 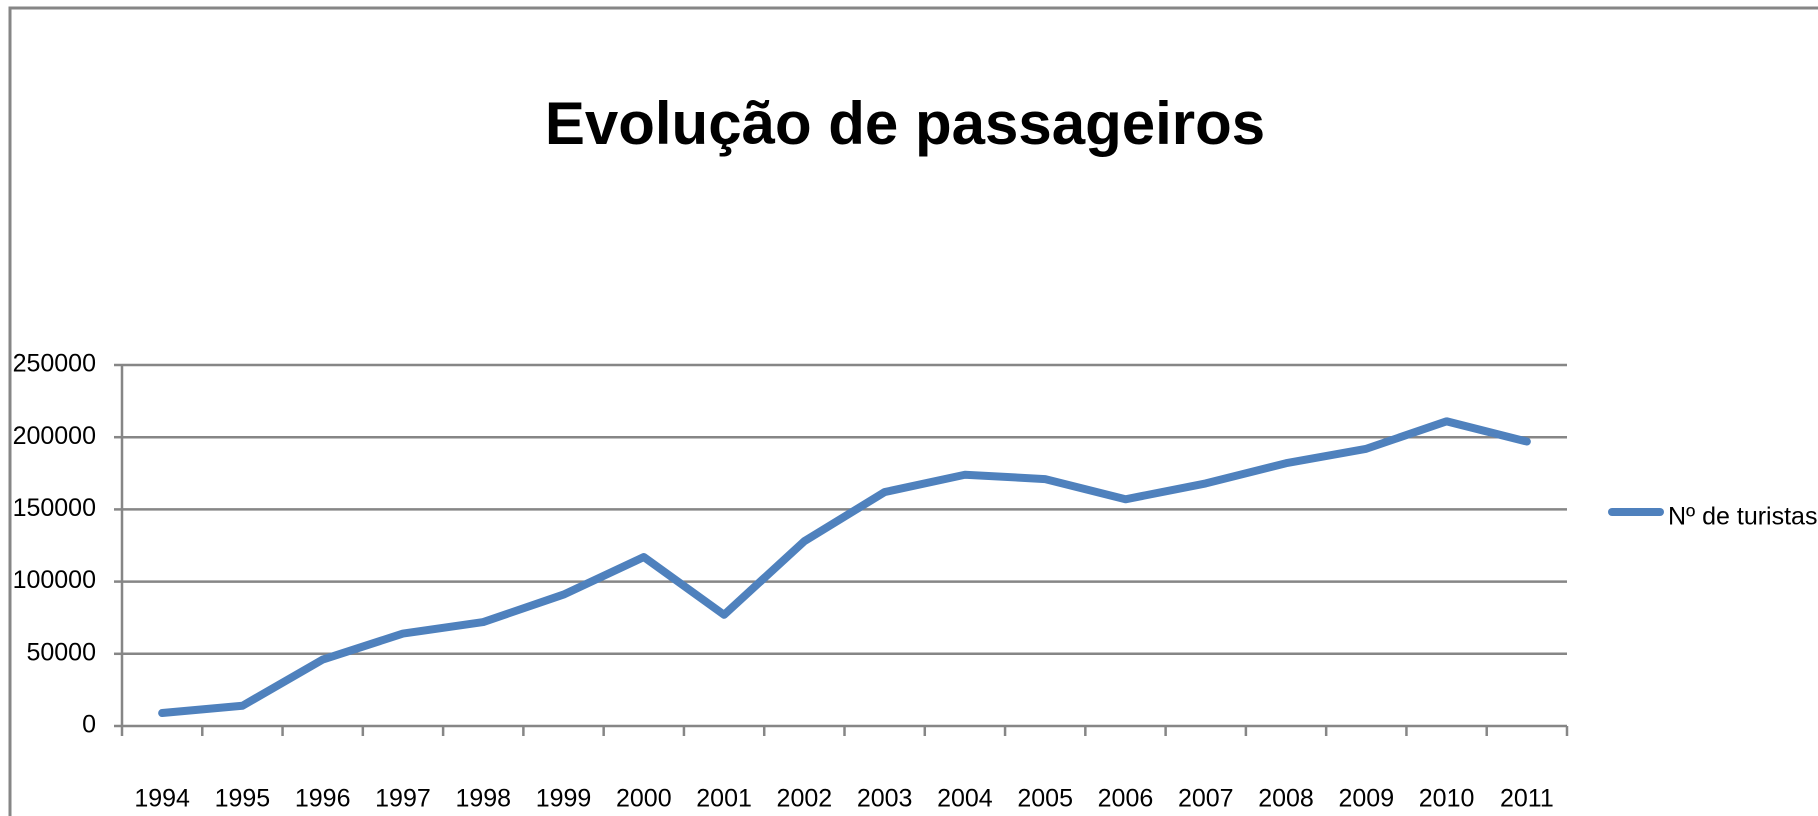 I want to click on y-tick-label: 50000, so click(x=61, y=652).